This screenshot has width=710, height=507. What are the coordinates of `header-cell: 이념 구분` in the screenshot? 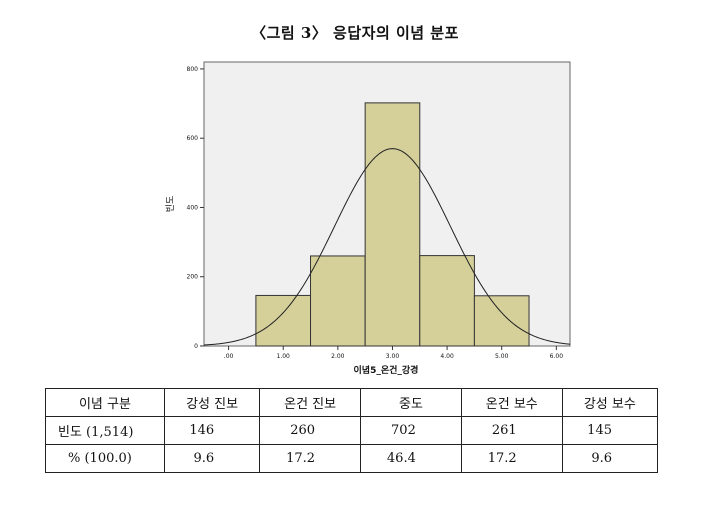 It's located at (105, 402).